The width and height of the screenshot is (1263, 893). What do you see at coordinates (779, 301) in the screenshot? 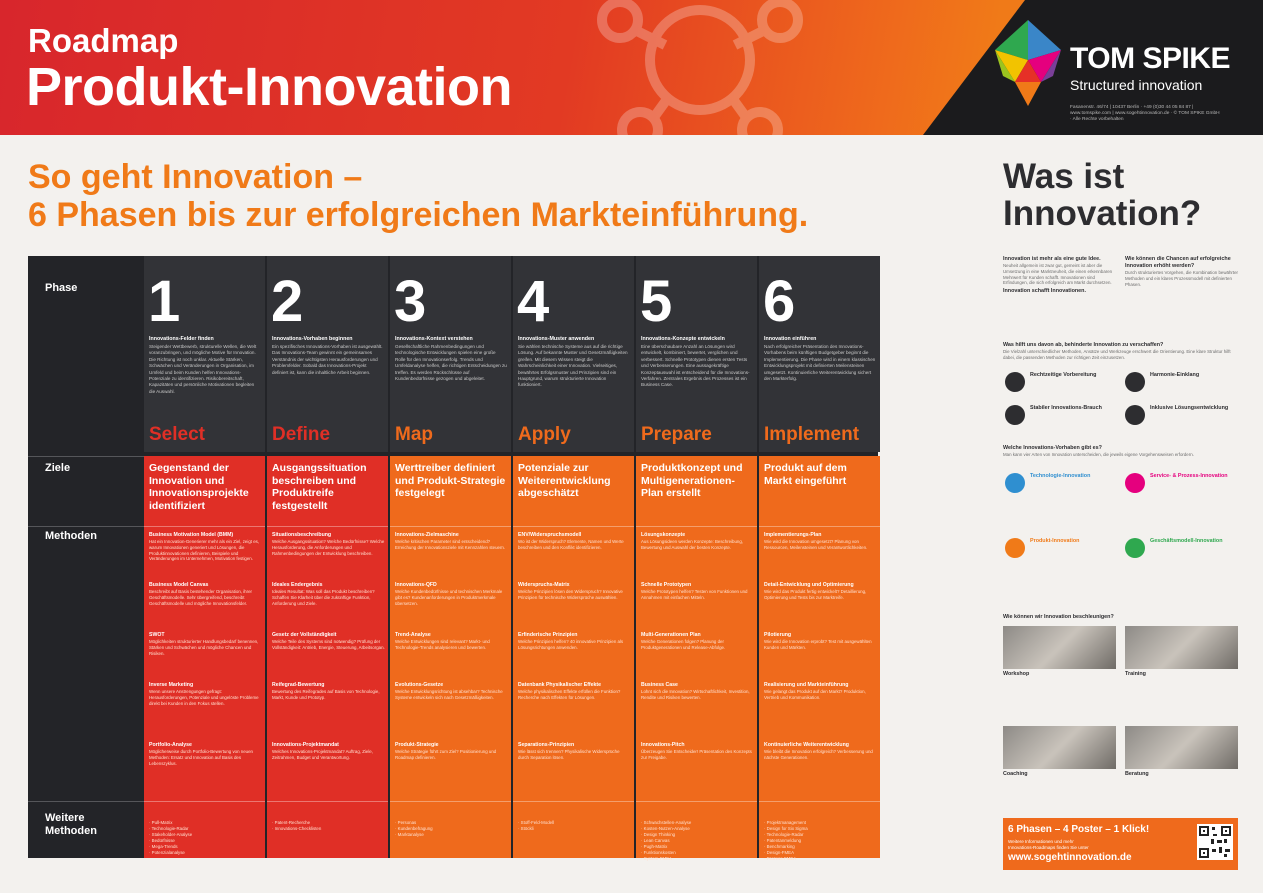
I see `phase-number: 6` at bounding box center [779, 301].